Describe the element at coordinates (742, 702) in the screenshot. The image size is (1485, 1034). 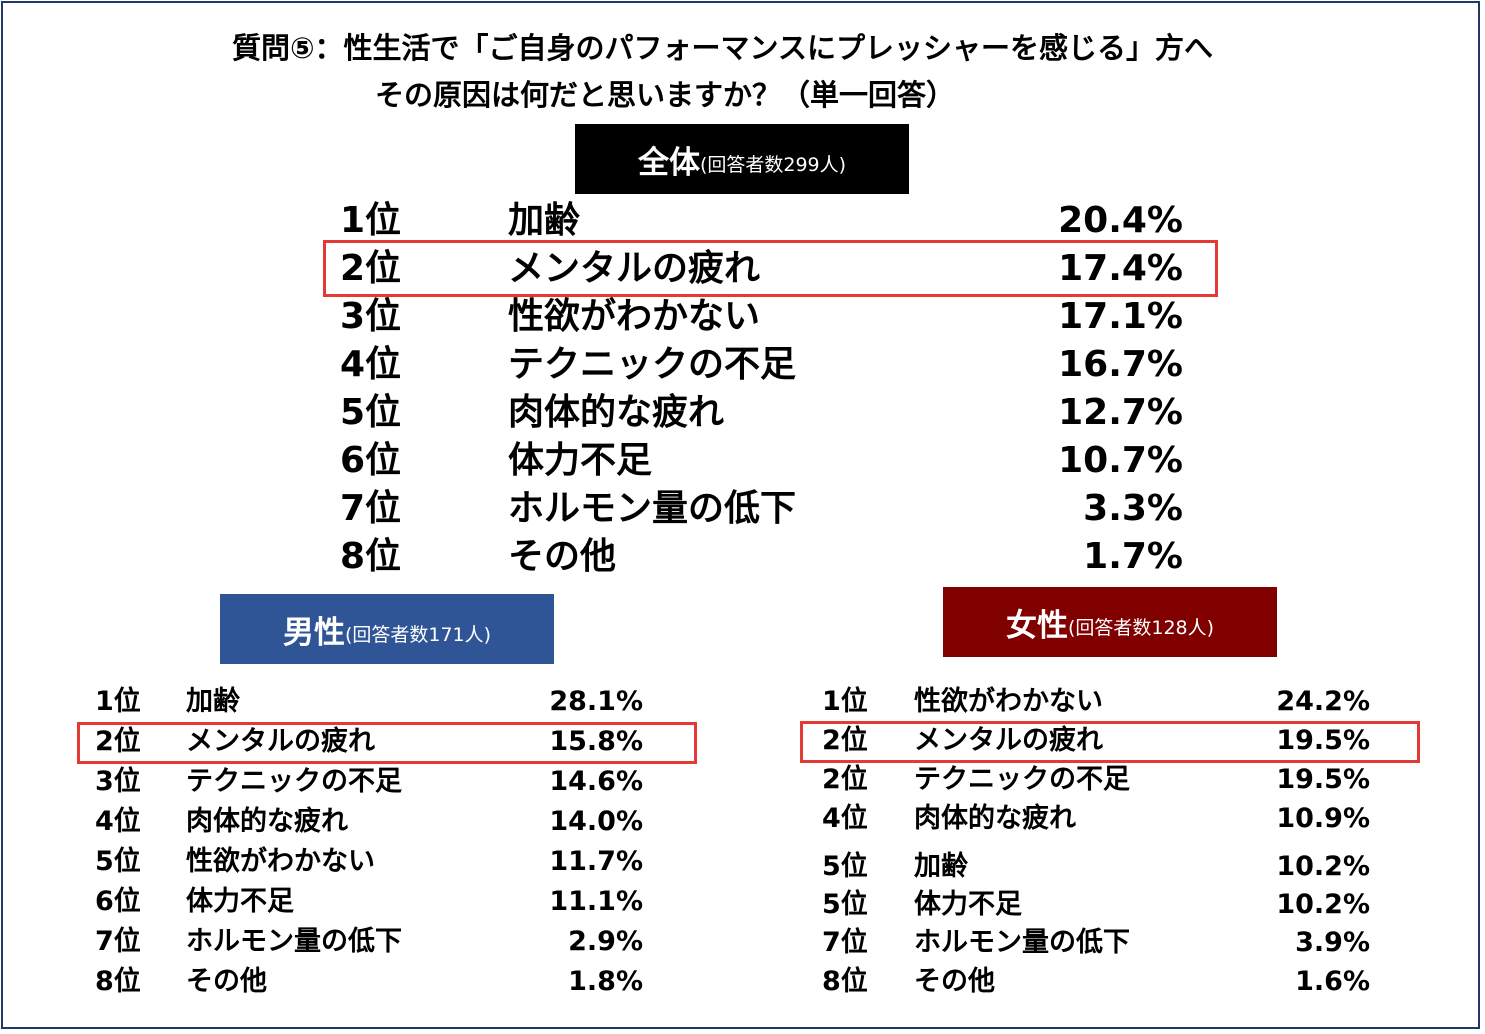
I see `ranking-row: 1位 性欲がわかない 24.2%` at that location.